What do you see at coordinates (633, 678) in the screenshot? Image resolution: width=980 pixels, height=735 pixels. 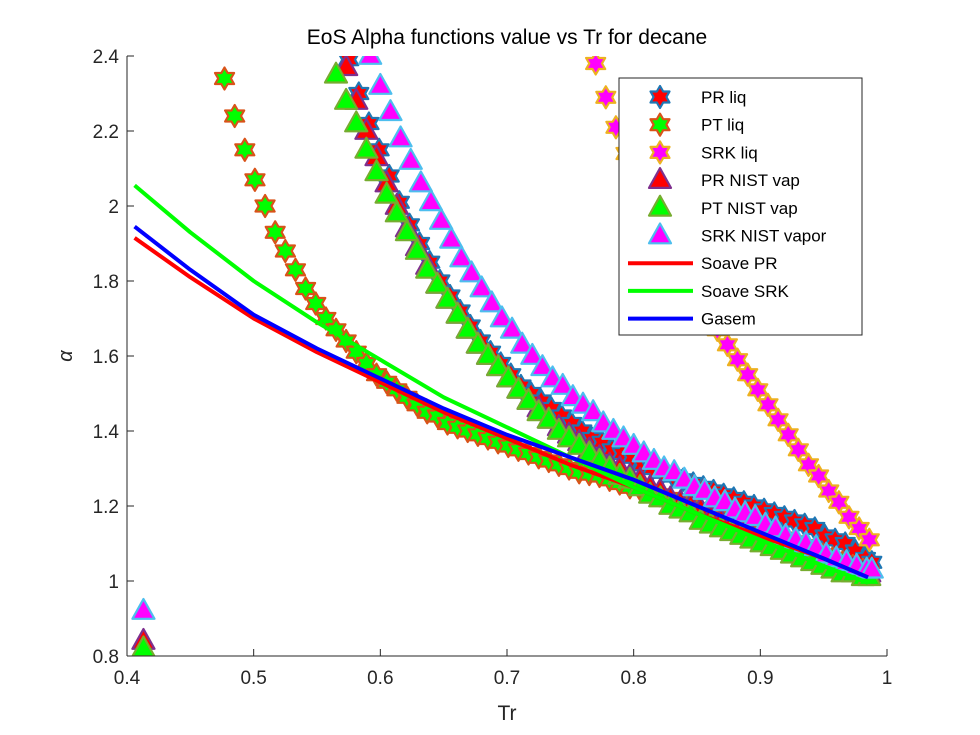 I see `x-tick-label: 0.8` at bounding box center [633, 678].